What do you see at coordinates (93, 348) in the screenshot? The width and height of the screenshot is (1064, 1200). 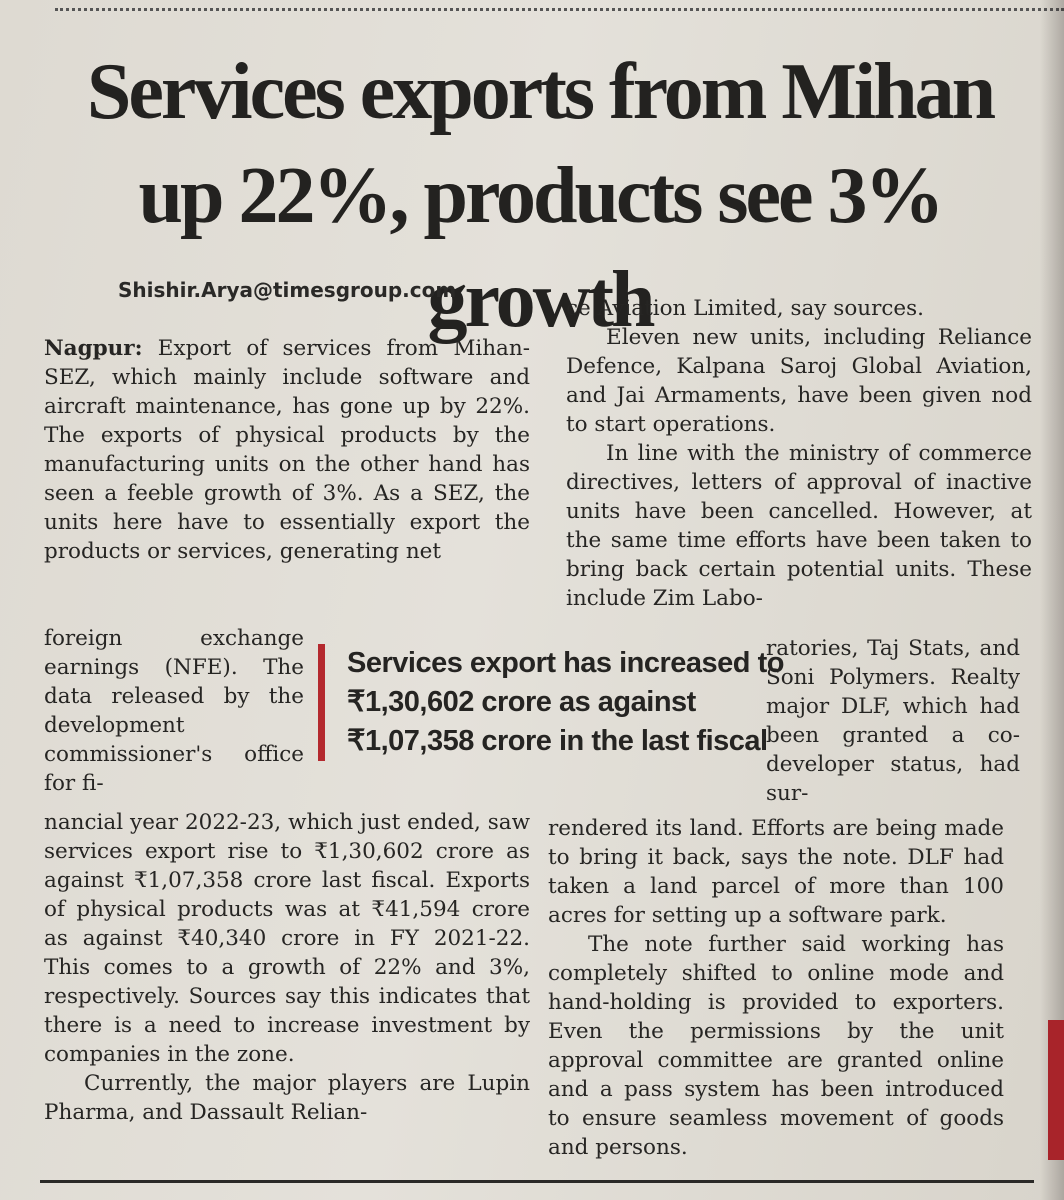 I see `dateline: Nagpur:` at bounding box center [93, 348].